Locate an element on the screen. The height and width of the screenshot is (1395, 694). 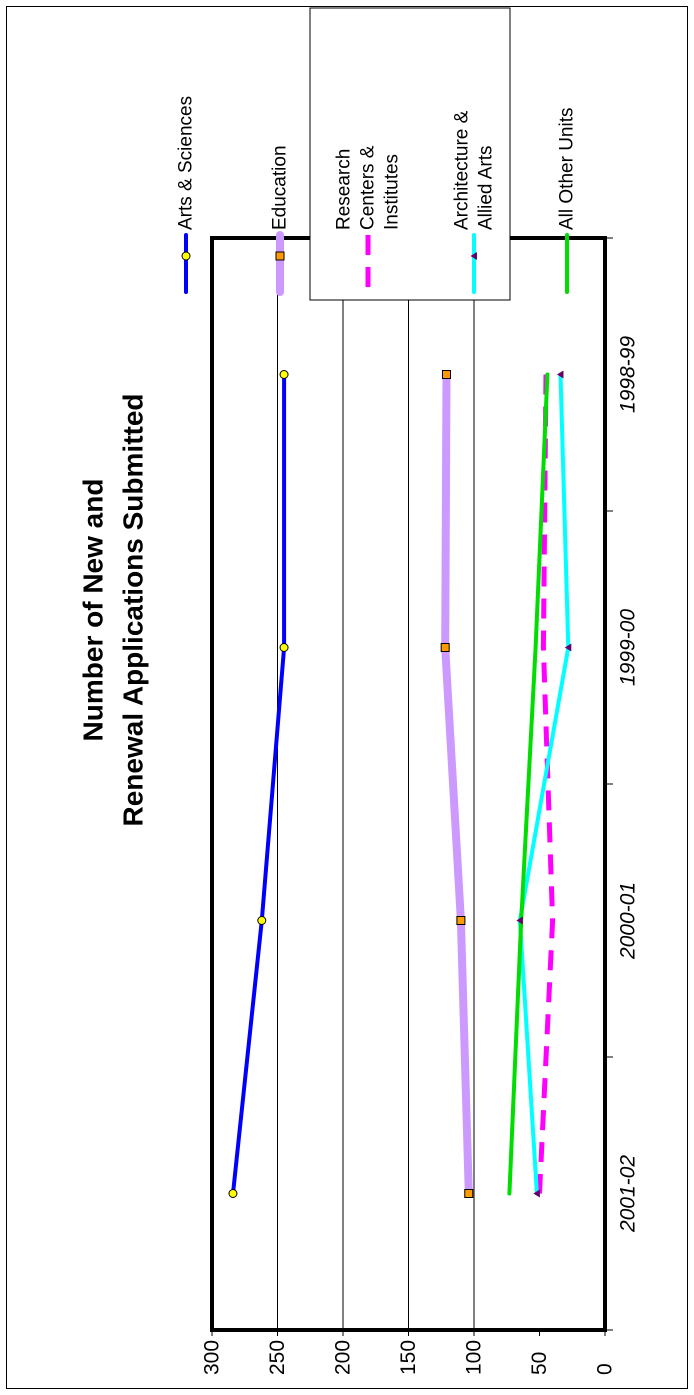
legend-label: Centers & is located at coordinates (368, 187).